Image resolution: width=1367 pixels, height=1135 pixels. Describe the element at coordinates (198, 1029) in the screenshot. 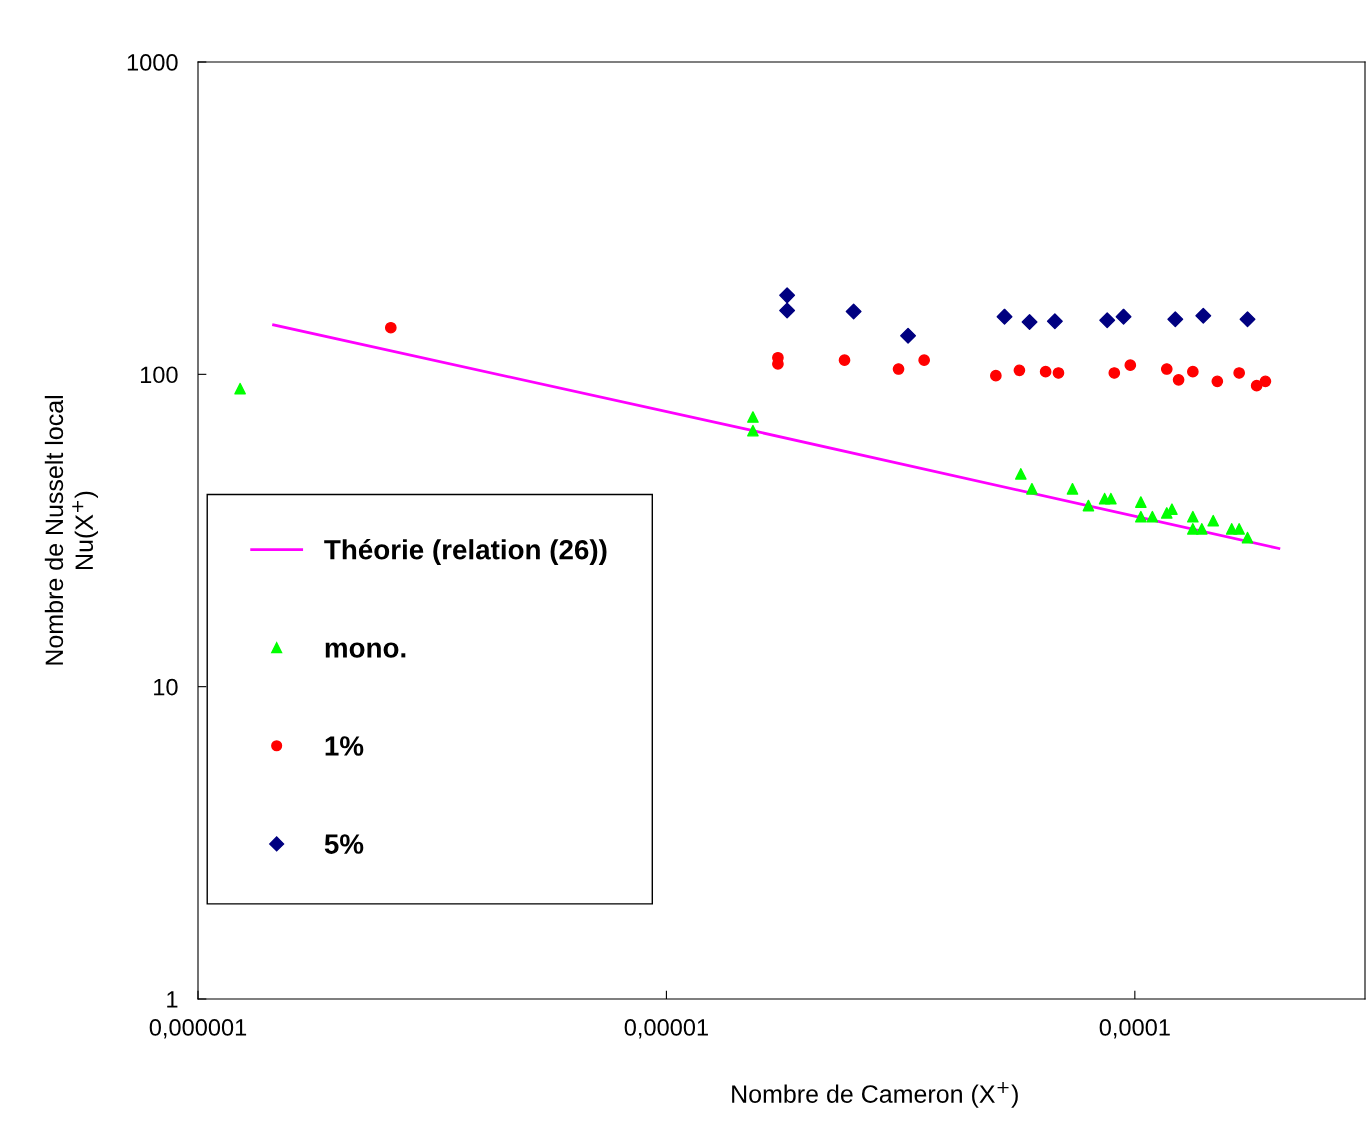

I see `x-tick-label: 0,000001` at that location.